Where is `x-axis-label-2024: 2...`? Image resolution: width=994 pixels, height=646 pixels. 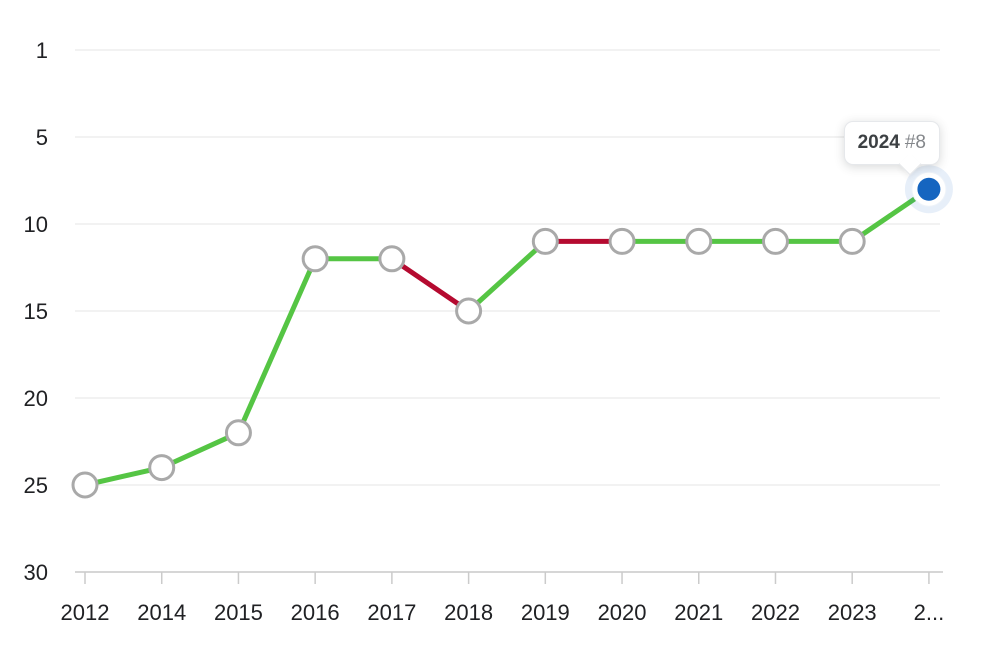
x-axis-label-2024: 2... is located at coordinates (929, 612).